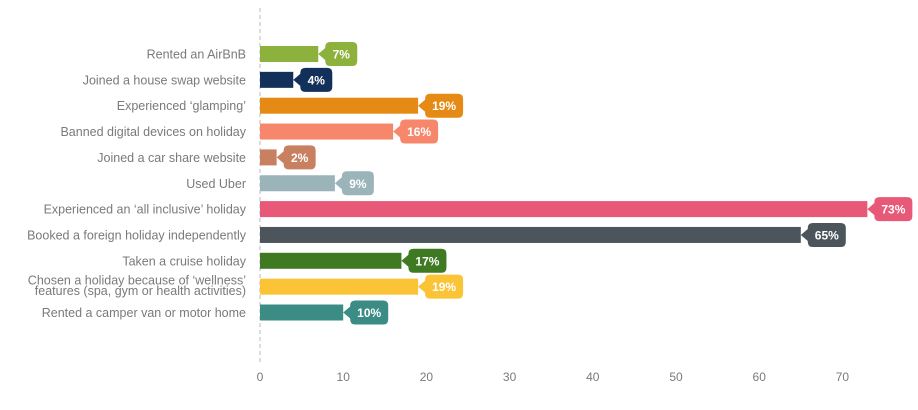 The width and height of the screenshot is (918, 410). Describe the element at coordinates (144, 313) in the screenshot. I see `category-label: Rented a camper van or motor home` at that location.